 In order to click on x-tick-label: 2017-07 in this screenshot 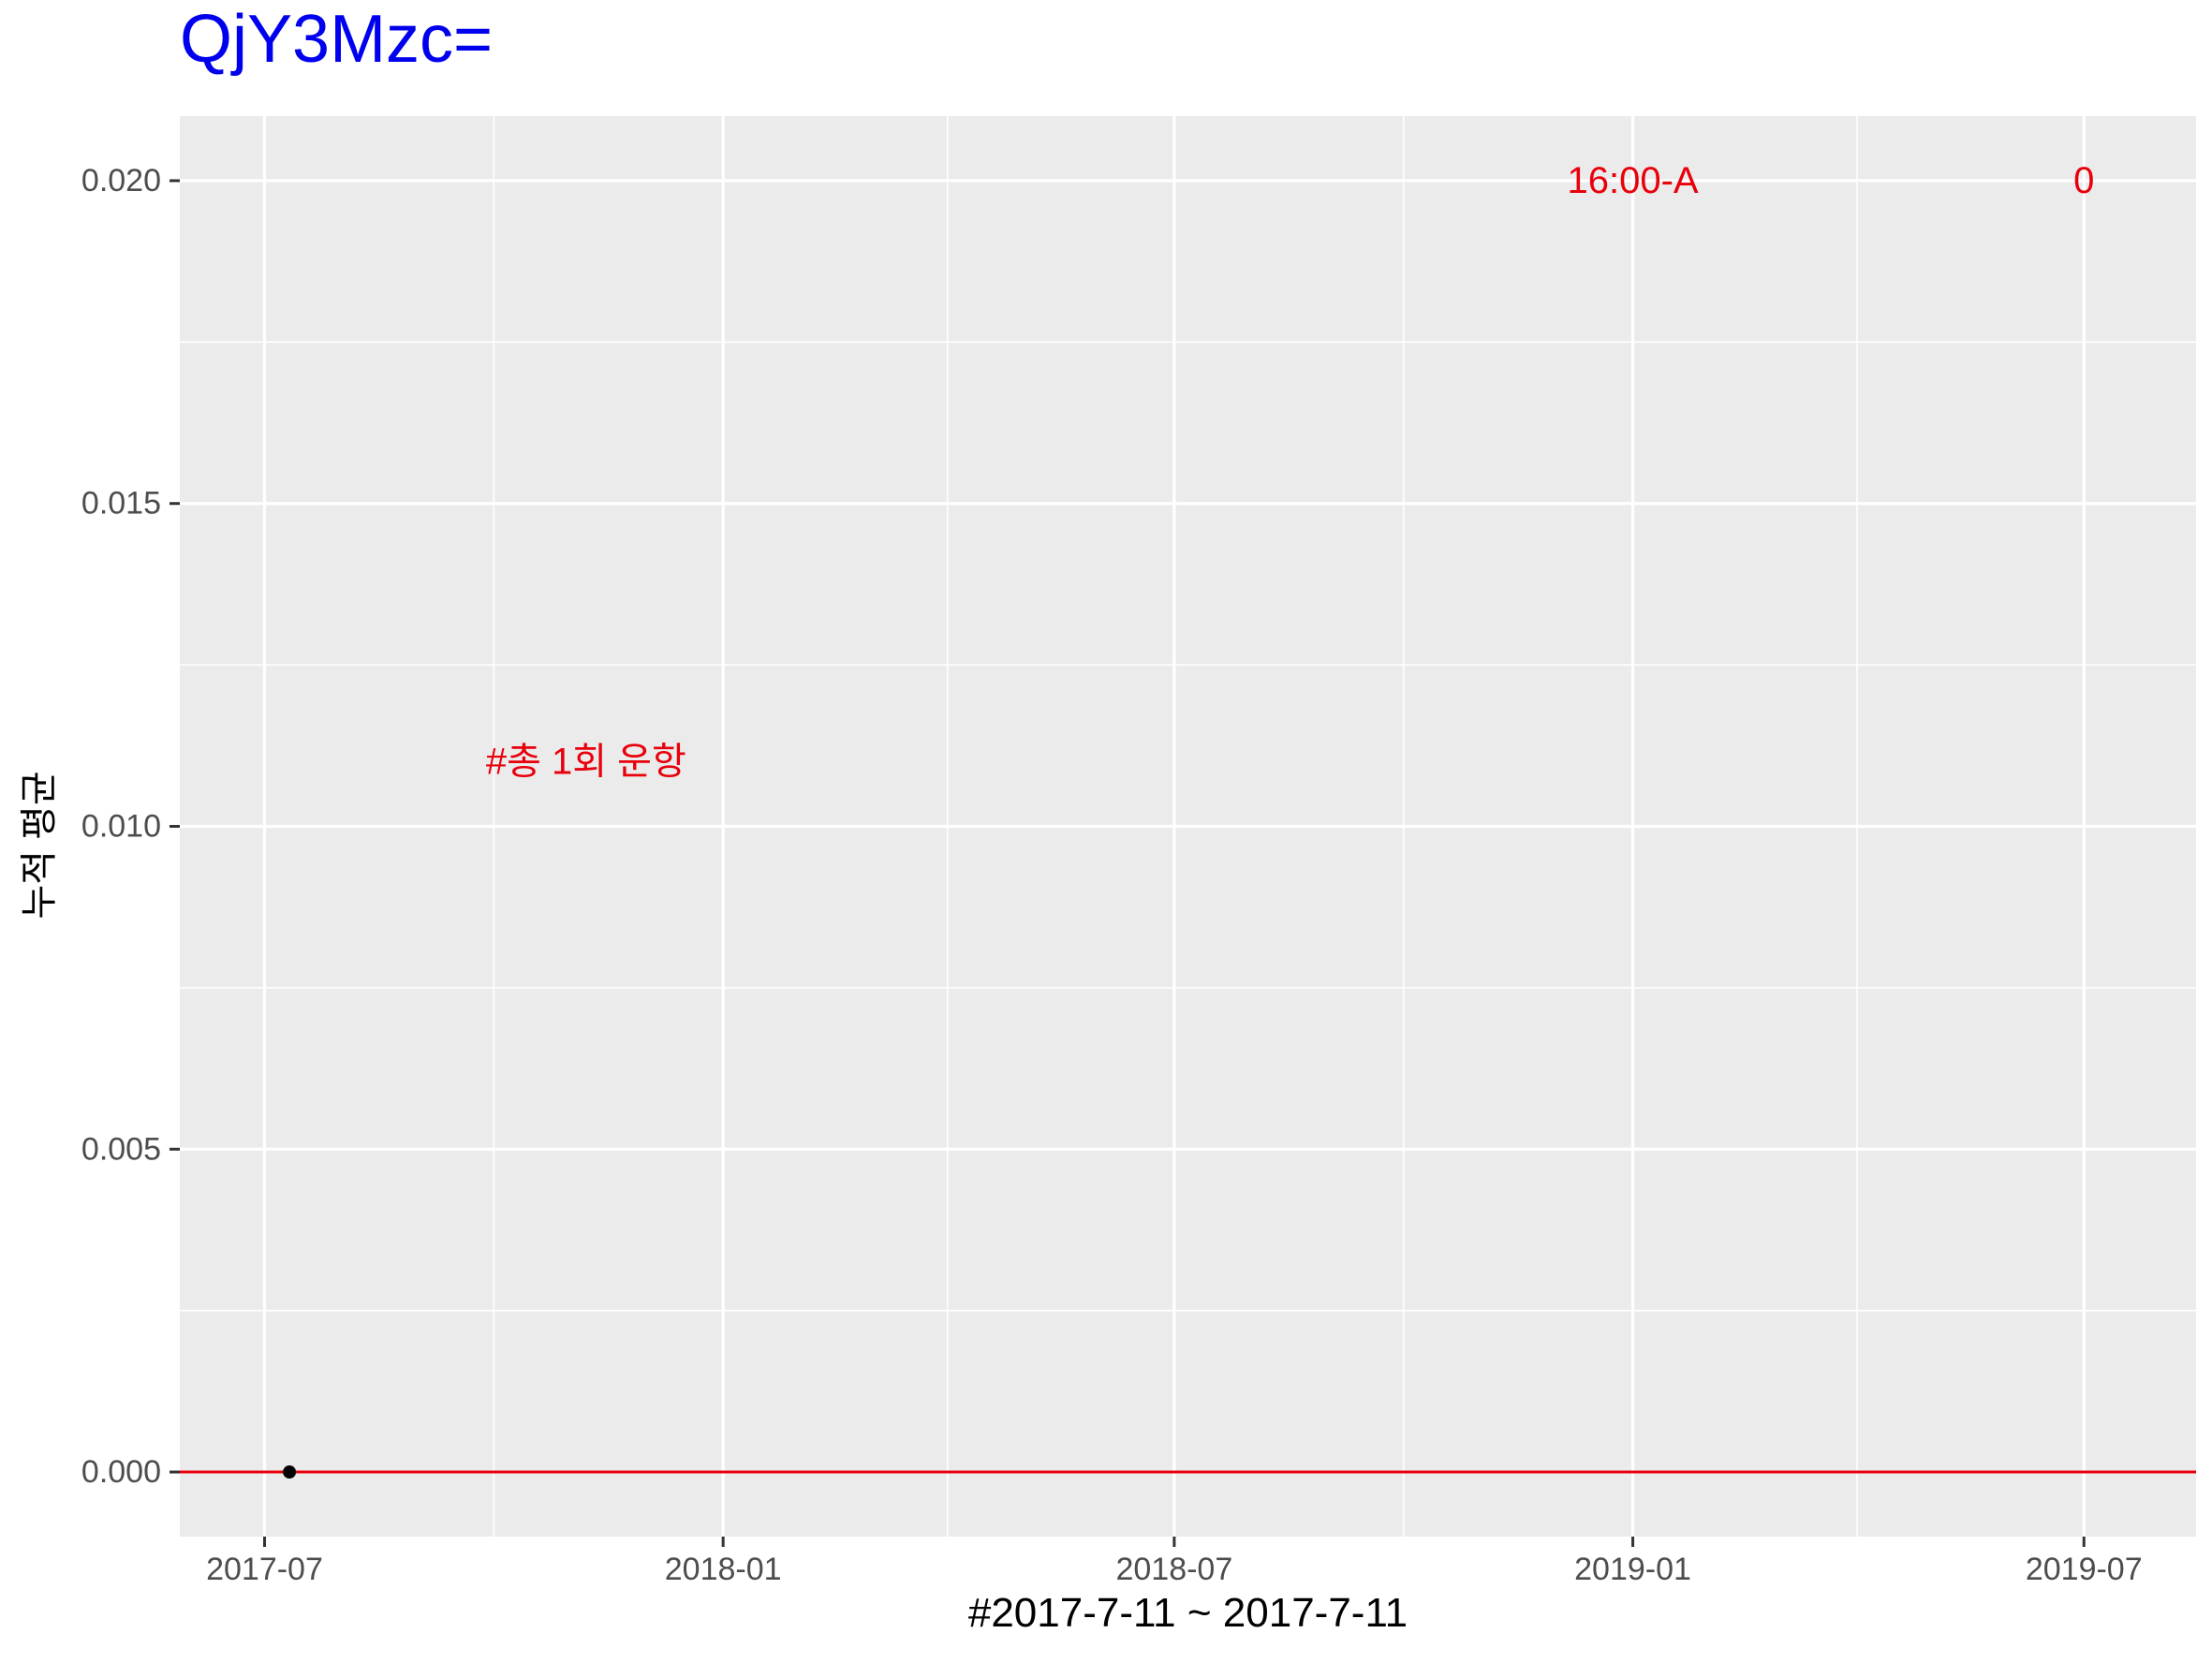, I will do `click(264, 1569)`.